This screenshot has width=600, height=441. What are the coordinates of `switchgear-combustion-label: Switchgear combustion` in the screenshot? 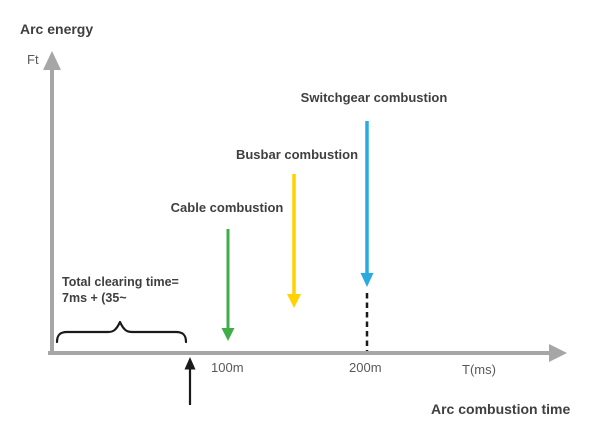 It's located at (374, 97).